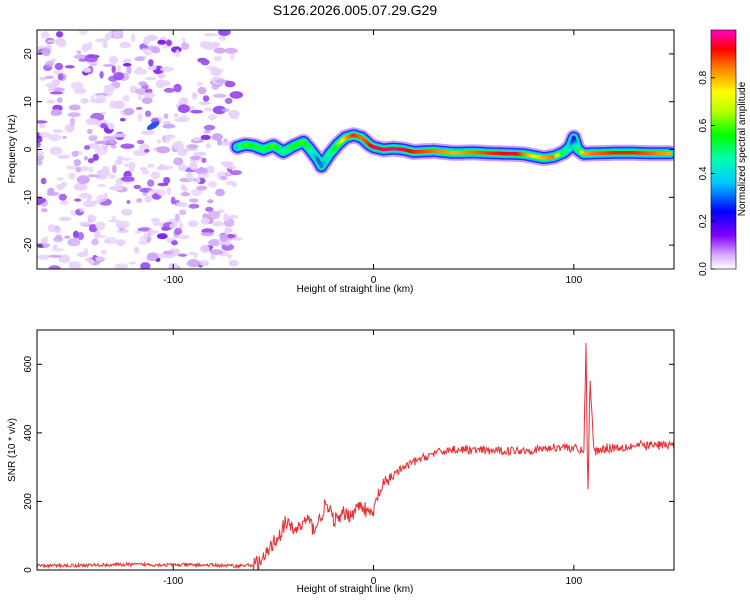 This screenshot has height=605, width=750. I want to click on y-tick-label-top: 0, so click(28, 149).